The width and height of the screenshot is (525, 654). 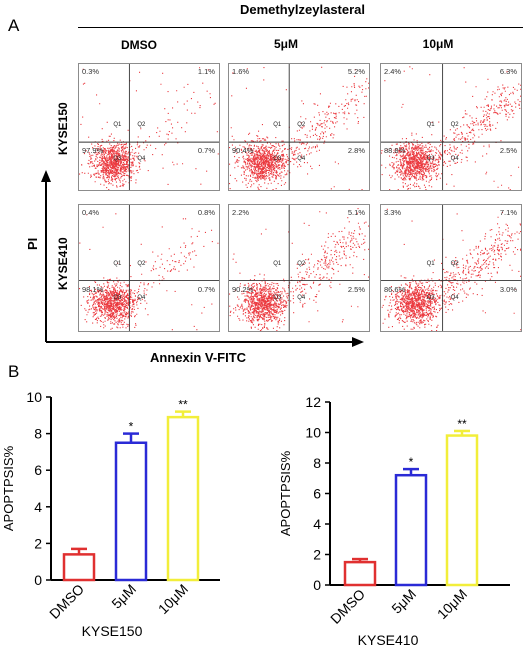 What do you see at coordinates (356, 212) in the screenshot?
I see `quadrant-percent-ur: 5.1%` at bounding box center [356, 212].